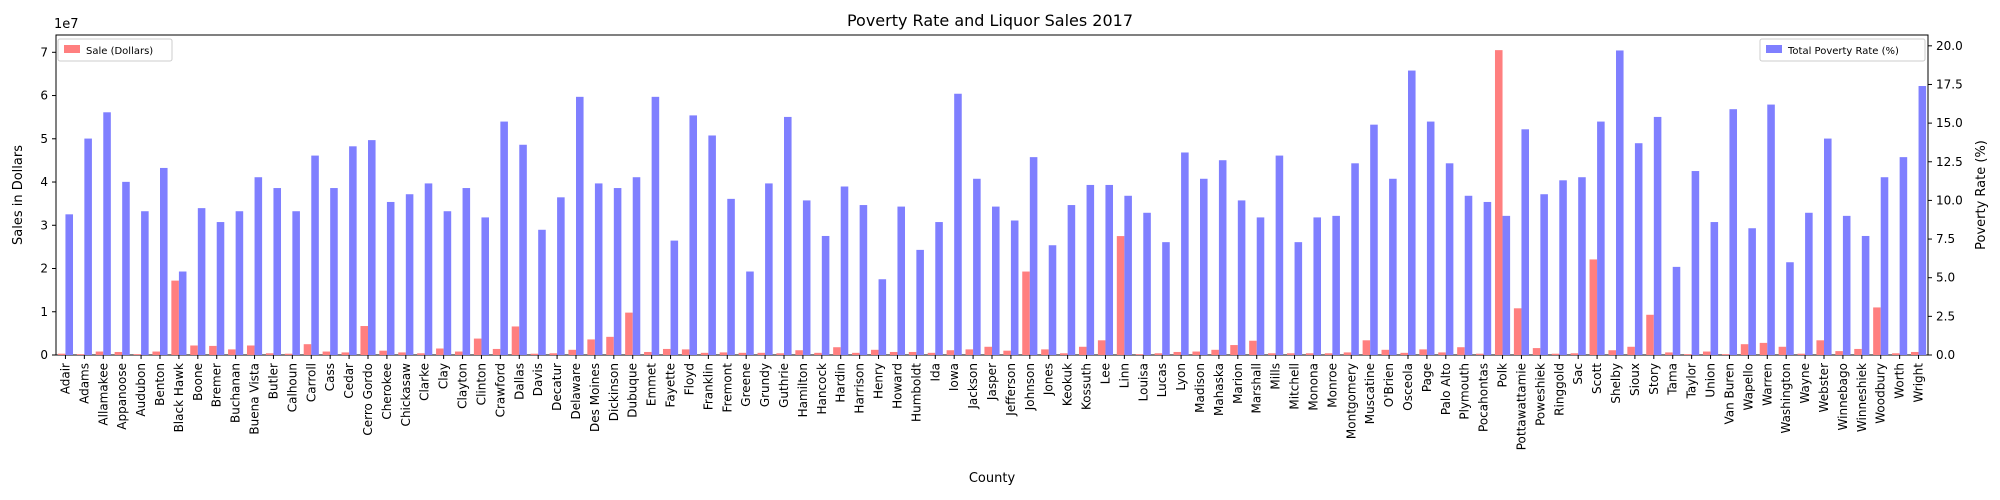  I want to click on x-tick-label: Buena Vista, so click(255, 399).